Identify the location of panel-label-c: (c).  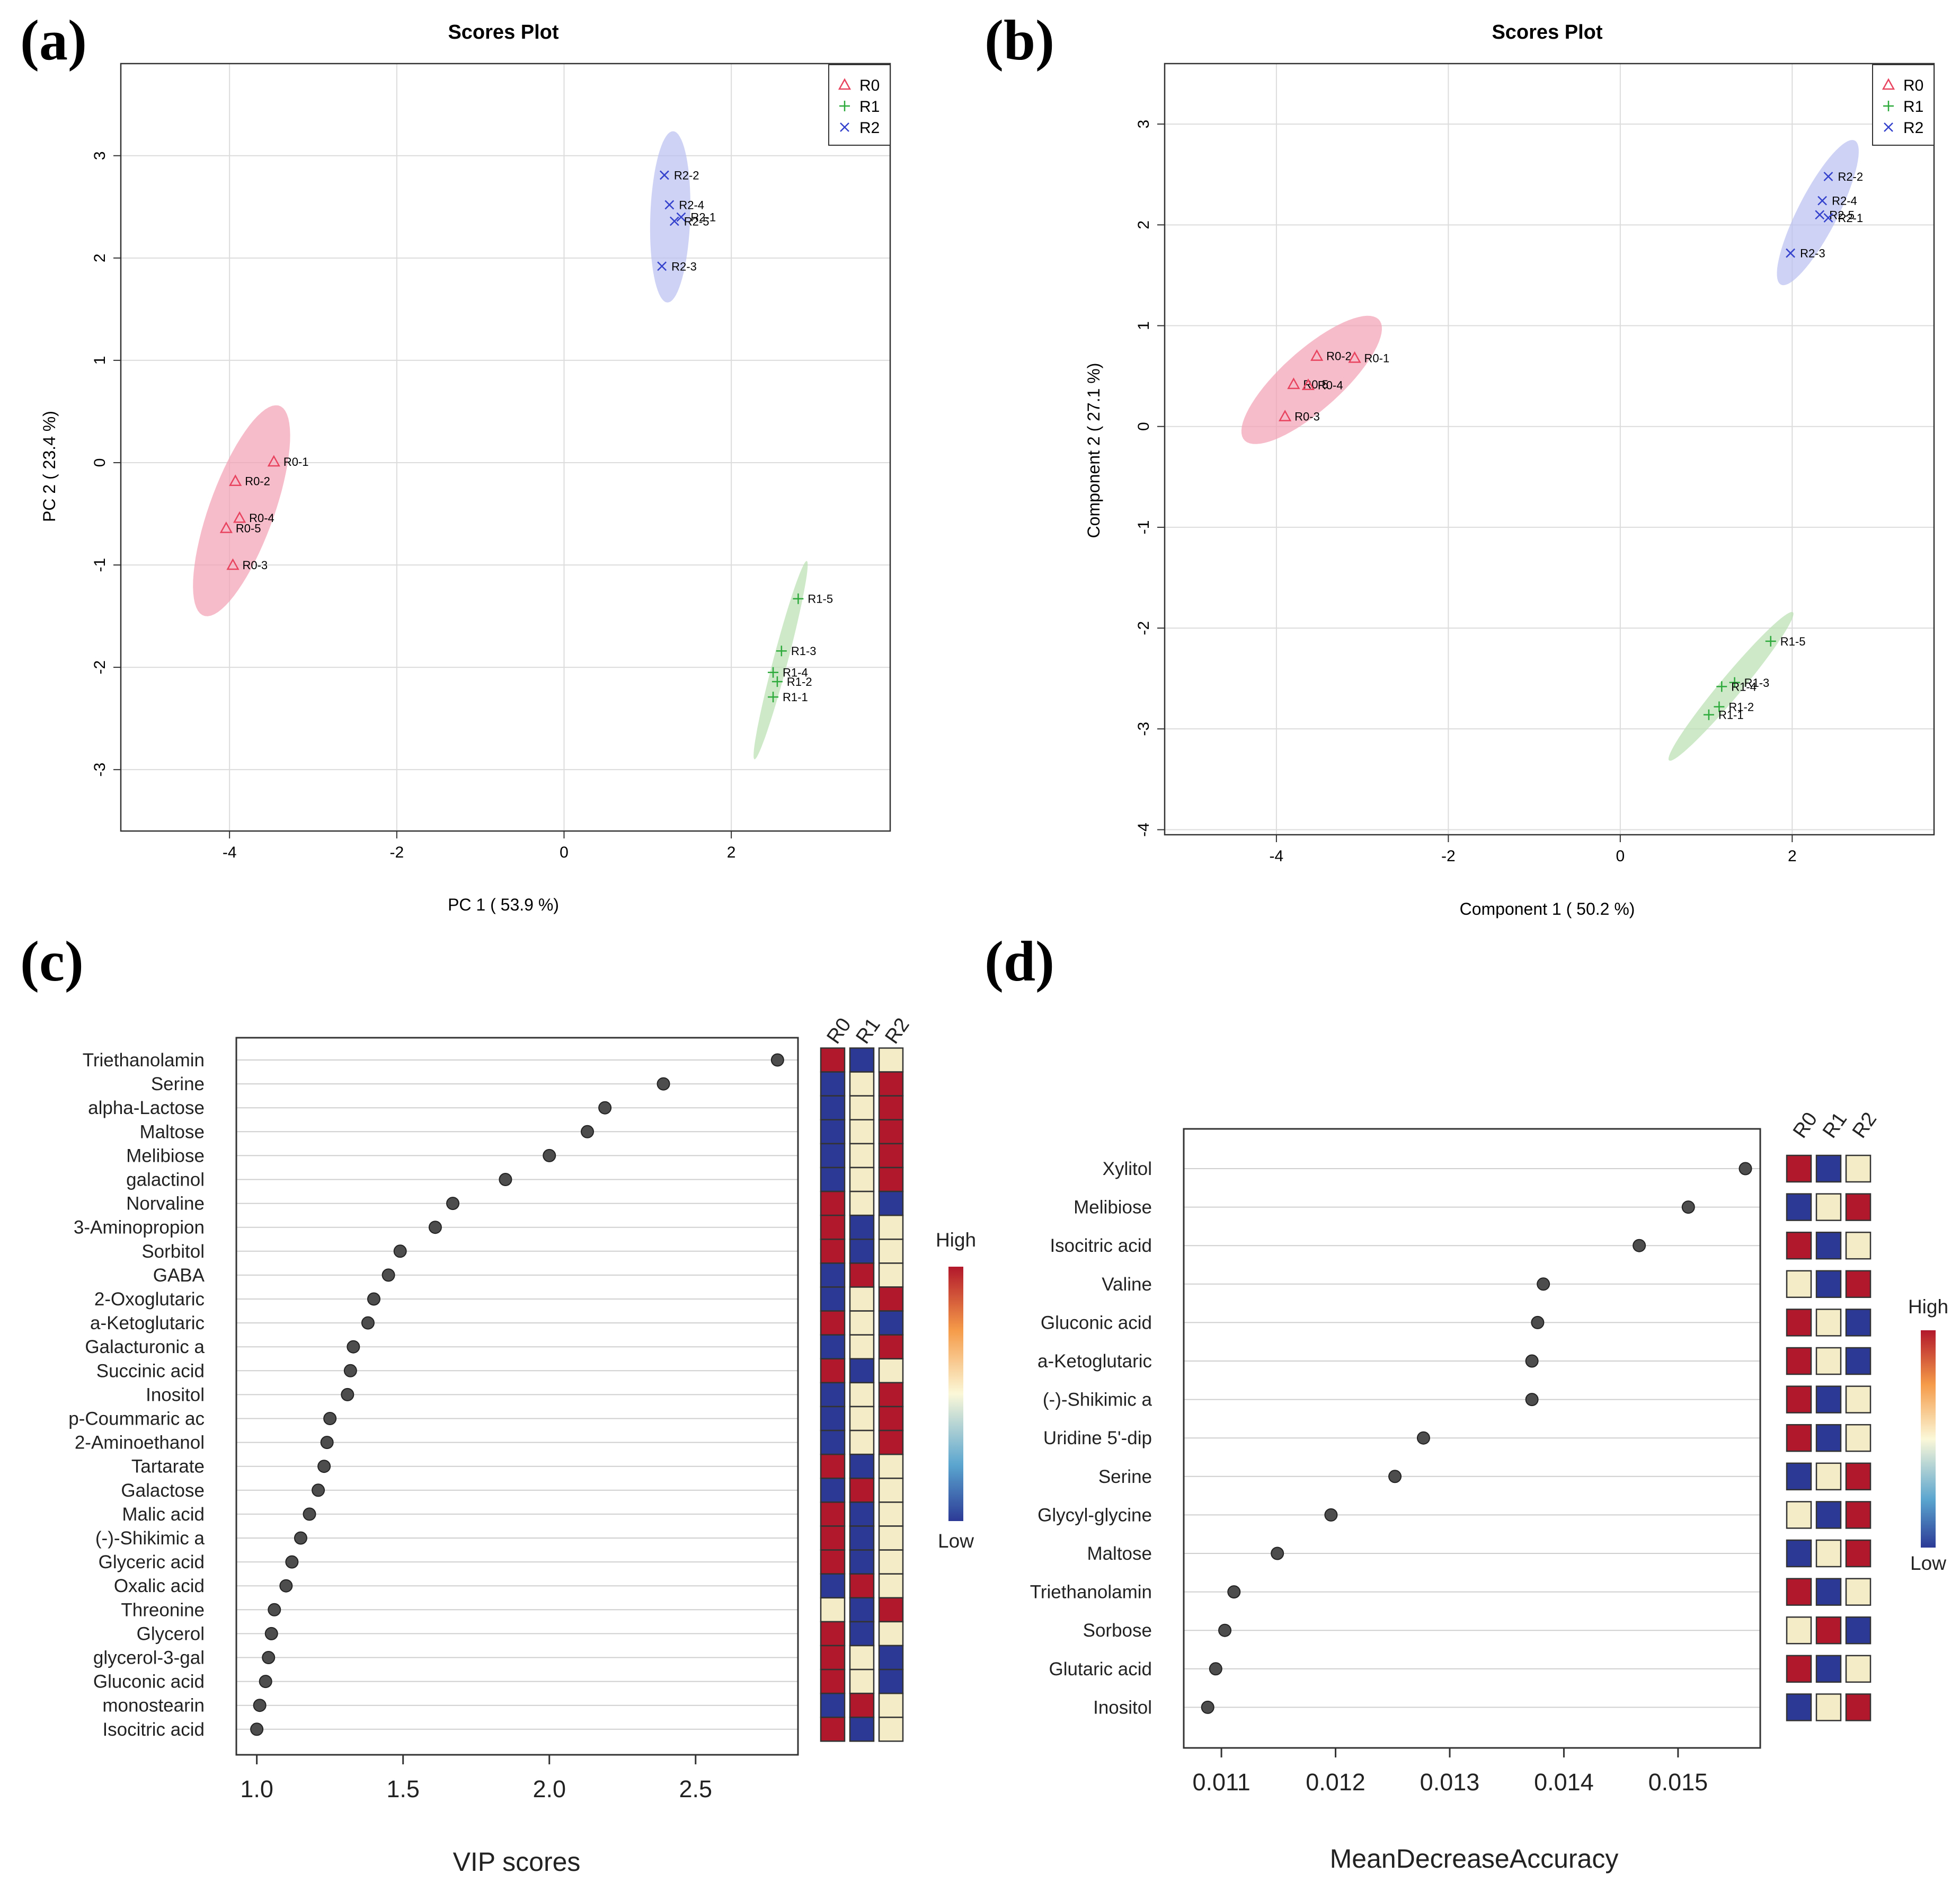
(52, 961).